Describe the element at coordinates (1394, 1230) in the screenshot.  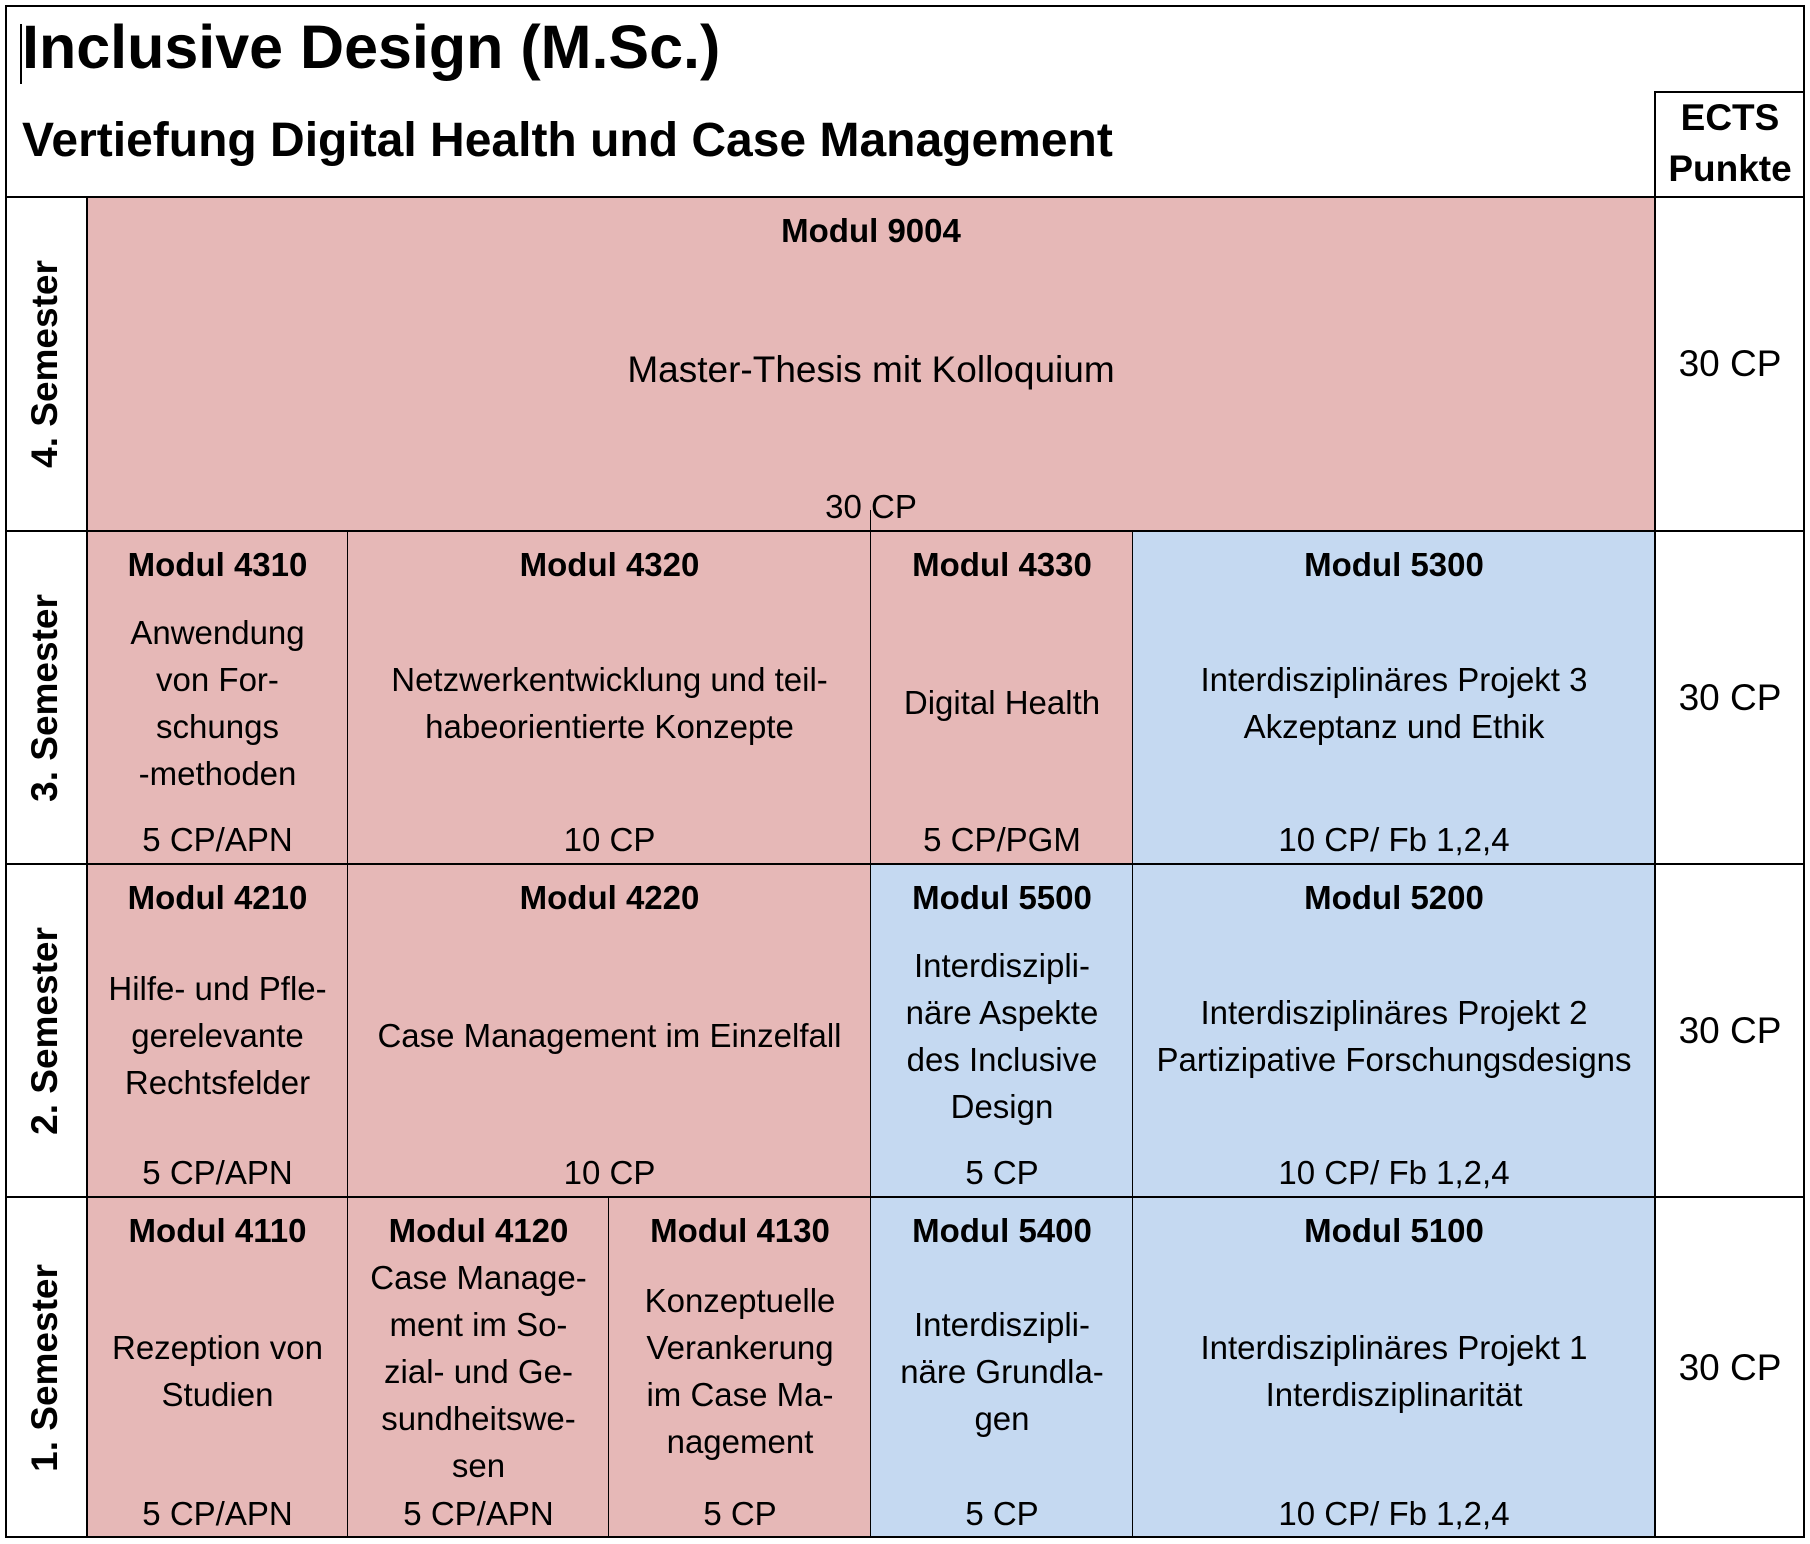
I see `module-code: Modul 5100` at that location.